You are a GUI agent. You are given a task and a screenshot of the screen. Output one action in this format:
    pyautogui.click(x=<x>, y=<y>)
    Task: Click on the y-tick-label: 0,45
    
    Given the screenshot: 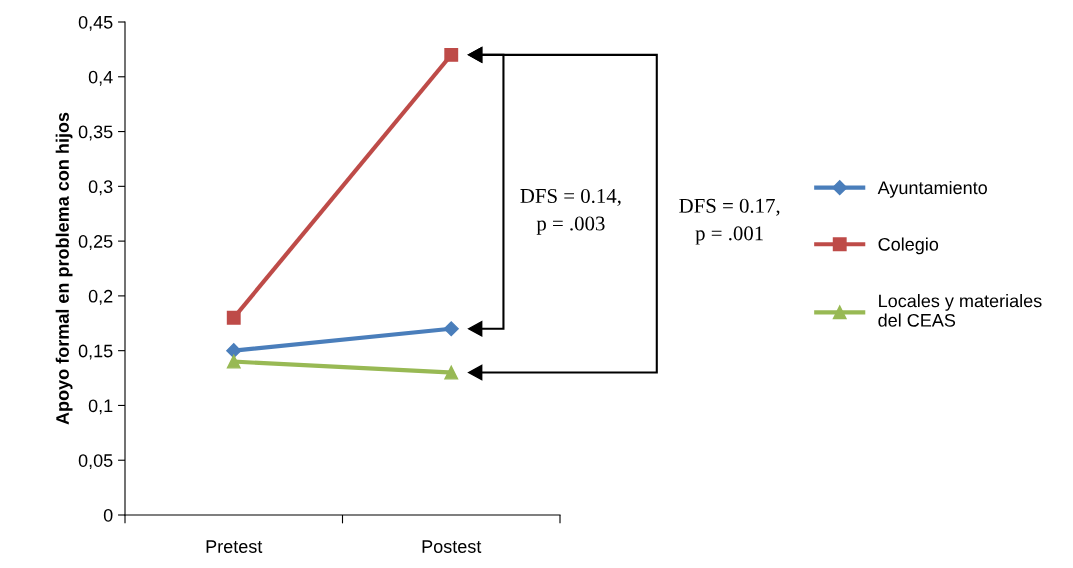 What is the action you would take?
    pyautogui.click(x=95, y=23)
    